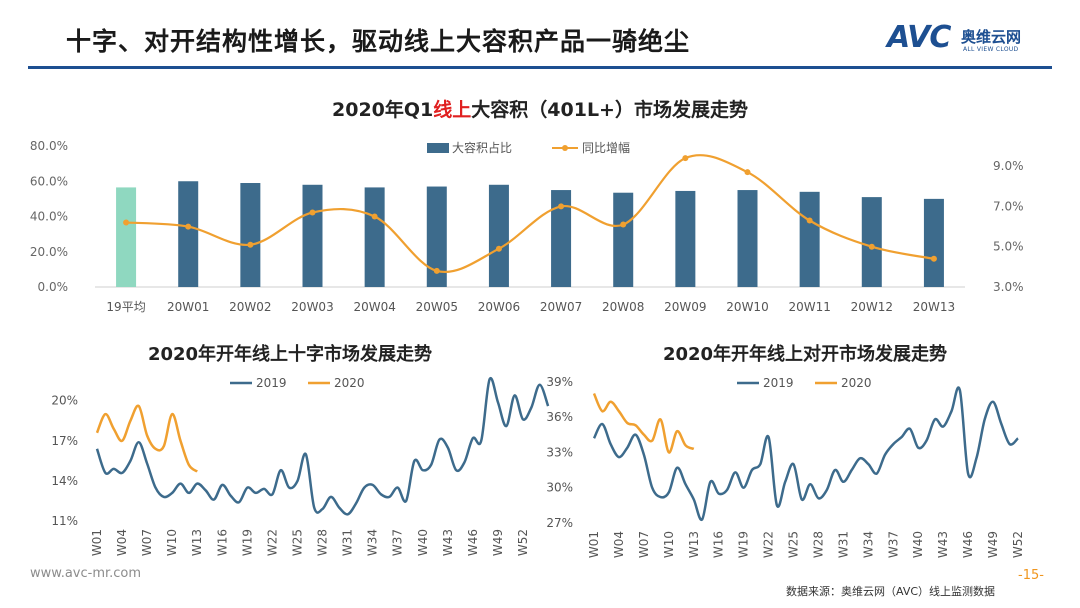  I want to click on chart-title-part-2: 大容积（401L+）市场发展走势, so click(609, 109).